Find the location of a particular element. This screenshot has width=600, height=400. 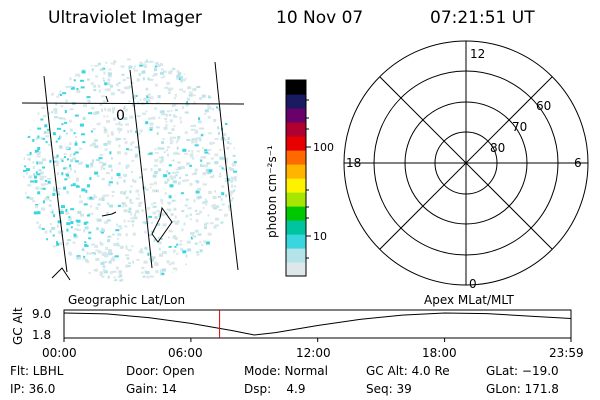

lat-label-80: 80 is located at coordinates (497, 148).